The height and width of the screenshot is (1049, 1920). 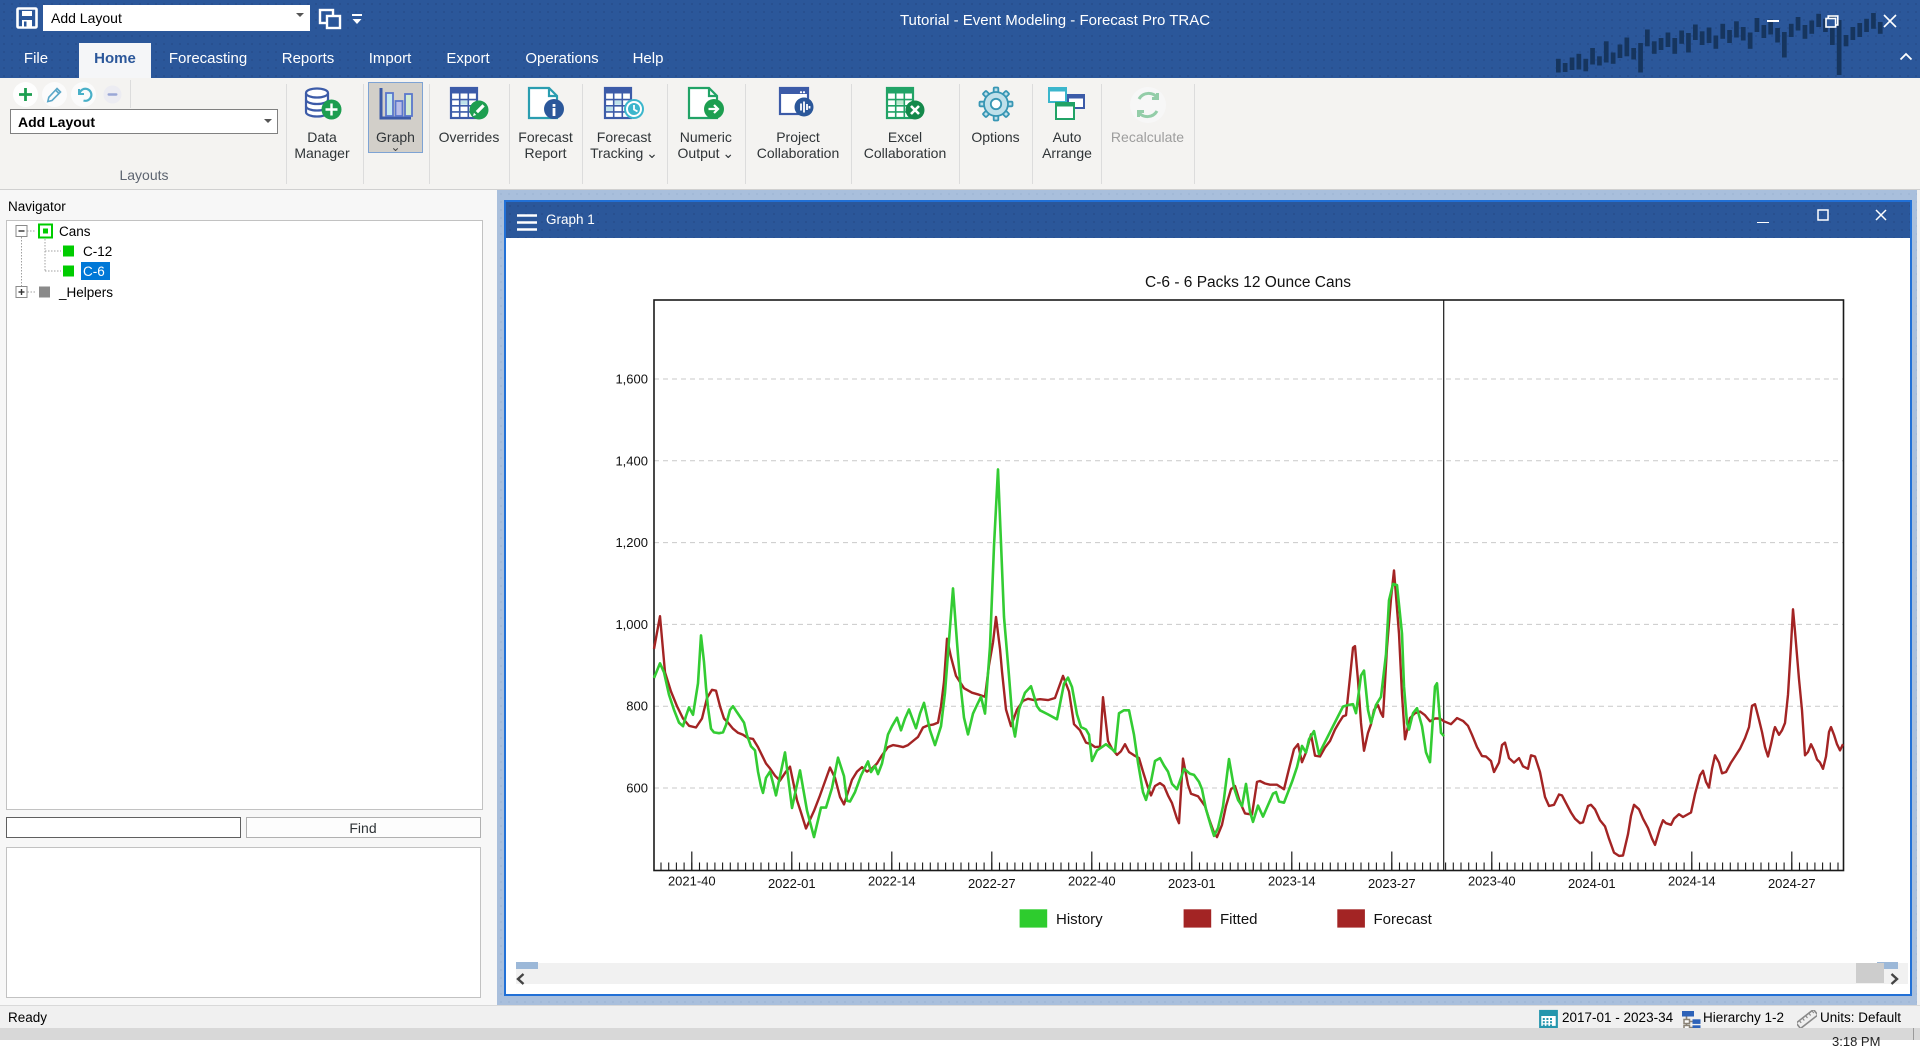 I want to click on svg-text: Cans, so click(x=75, y=231).